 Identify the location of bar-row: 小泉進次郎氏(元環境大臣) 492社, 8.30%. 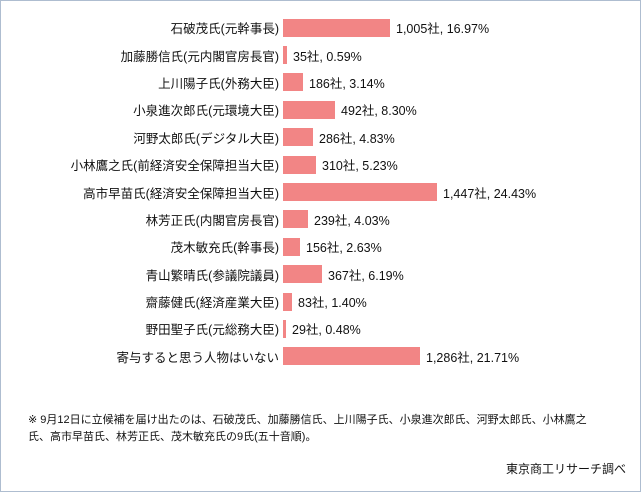
(320, 109).